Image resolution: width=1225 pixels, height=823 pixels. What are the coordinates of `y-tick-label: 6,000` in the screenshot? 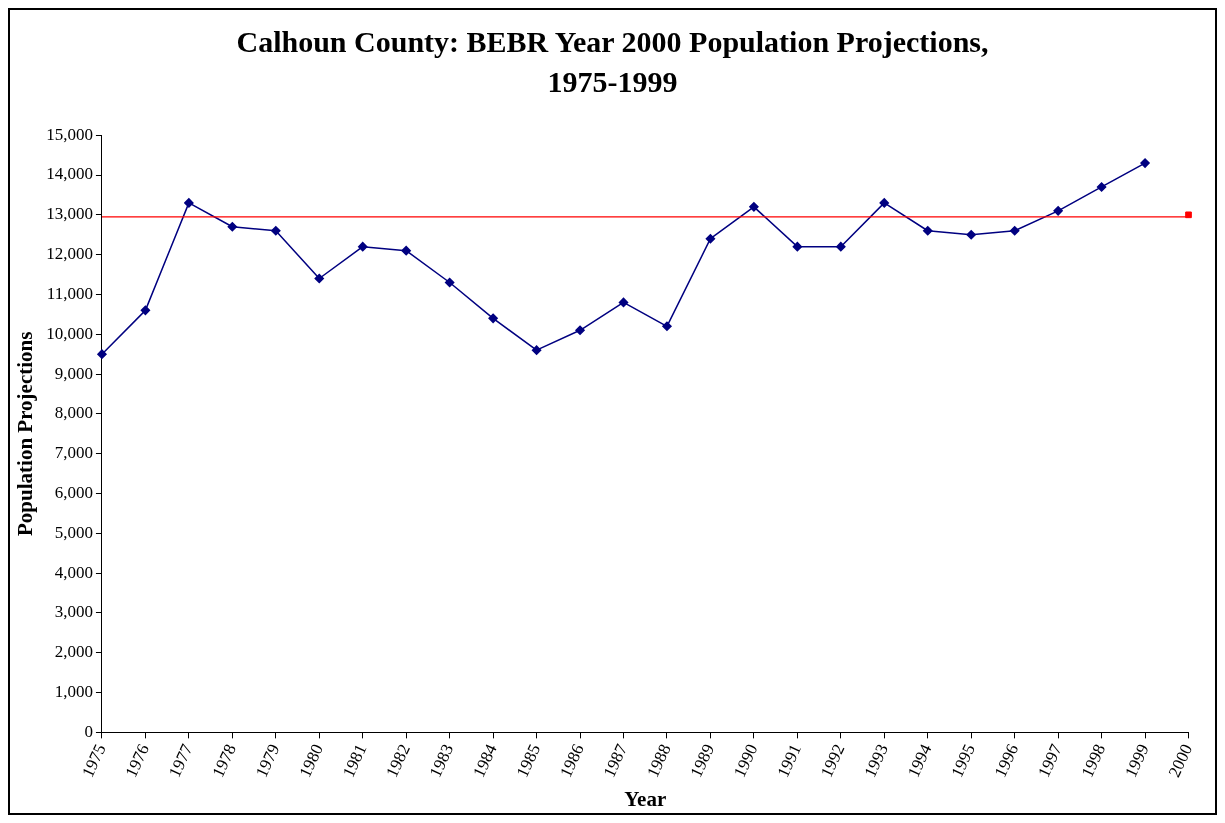 It's located at (73, 492).